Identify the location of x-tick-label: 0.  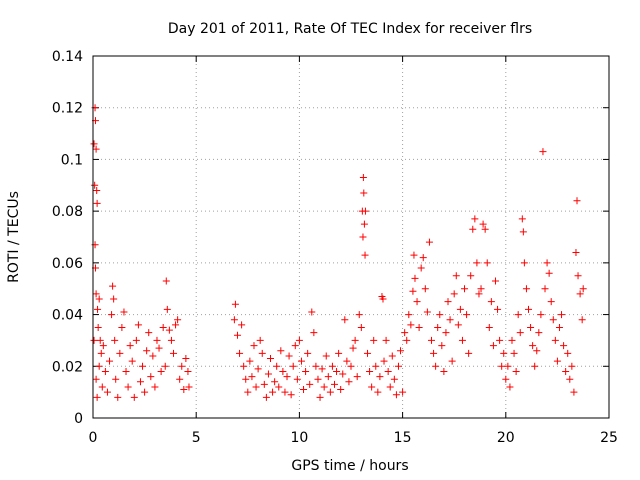
(93, 438).